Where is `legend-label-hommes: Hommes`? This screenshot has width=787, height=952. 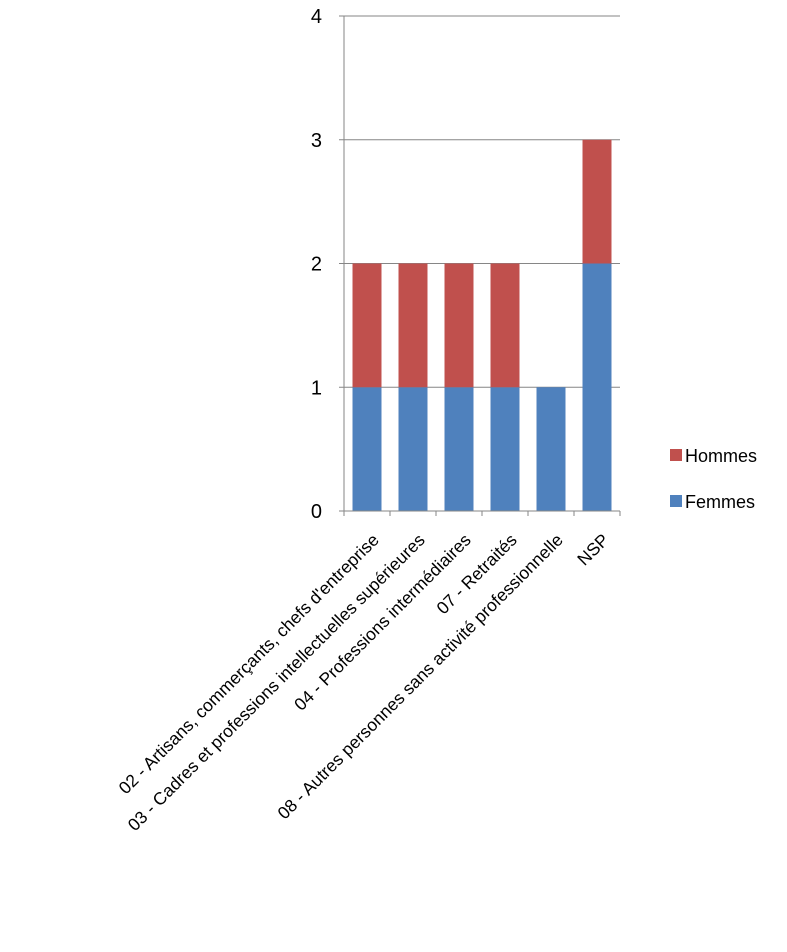
legend-label-hommes: Hommes is located at coordinates (721, 456).